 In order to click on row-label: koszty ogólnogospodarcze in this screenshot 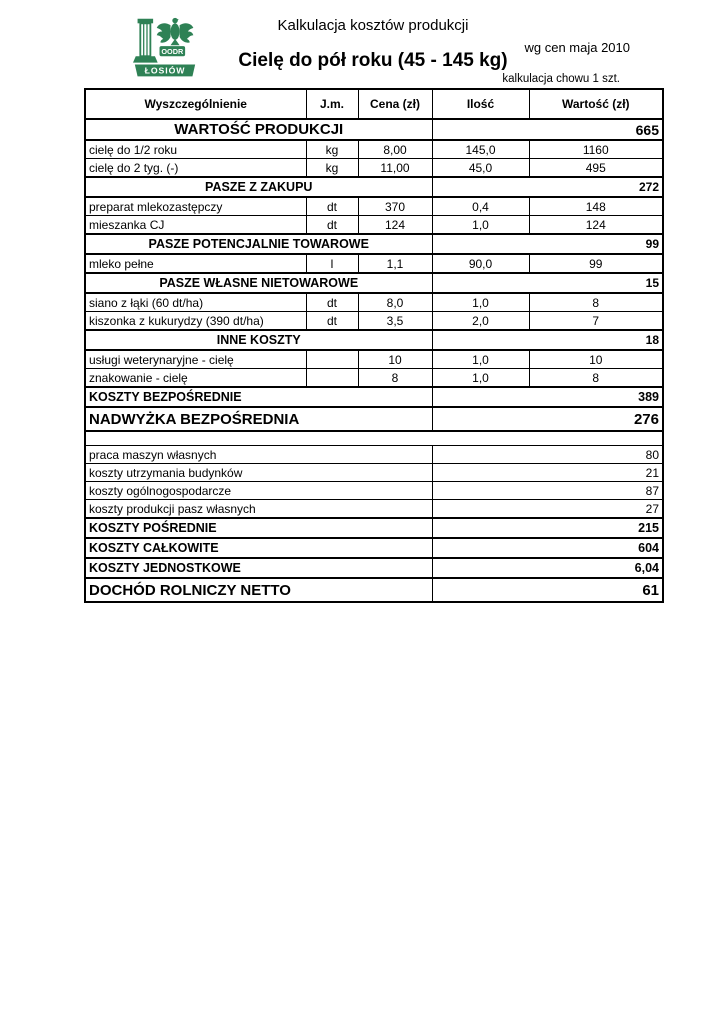, I will do `click(258, 490)`.